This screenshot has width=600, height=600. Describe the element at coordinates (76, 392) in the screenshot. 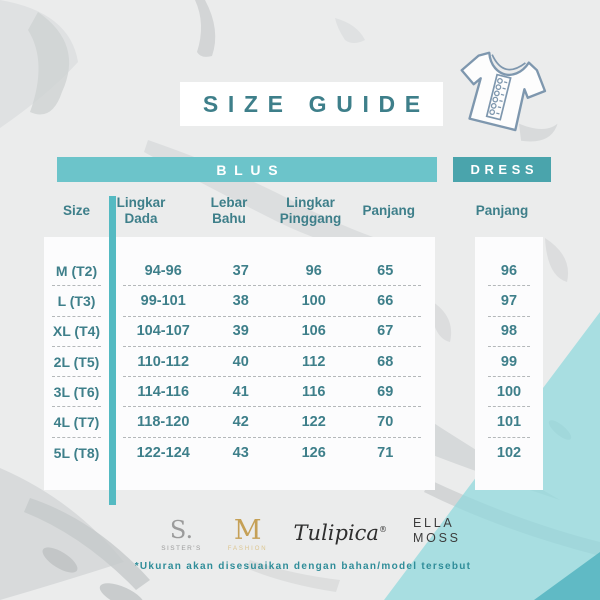

I see `size-label: 3L (T6)` at that location.